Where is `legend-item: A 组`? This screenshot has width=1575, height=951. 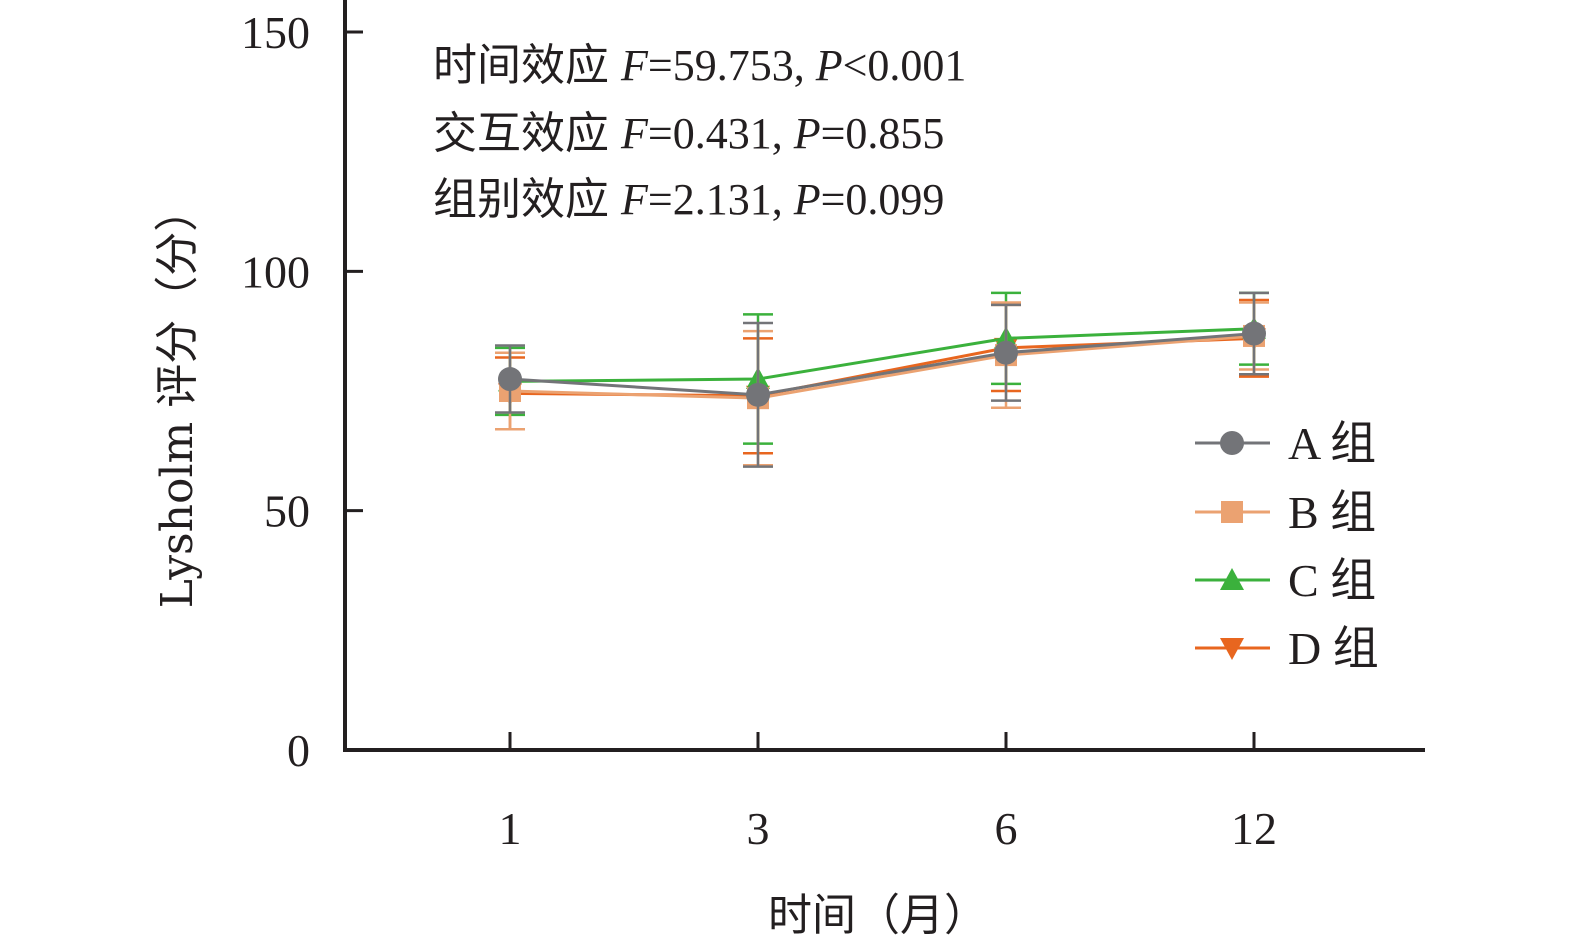 legend-item: A 组 is located at coordinates (1285, 443).